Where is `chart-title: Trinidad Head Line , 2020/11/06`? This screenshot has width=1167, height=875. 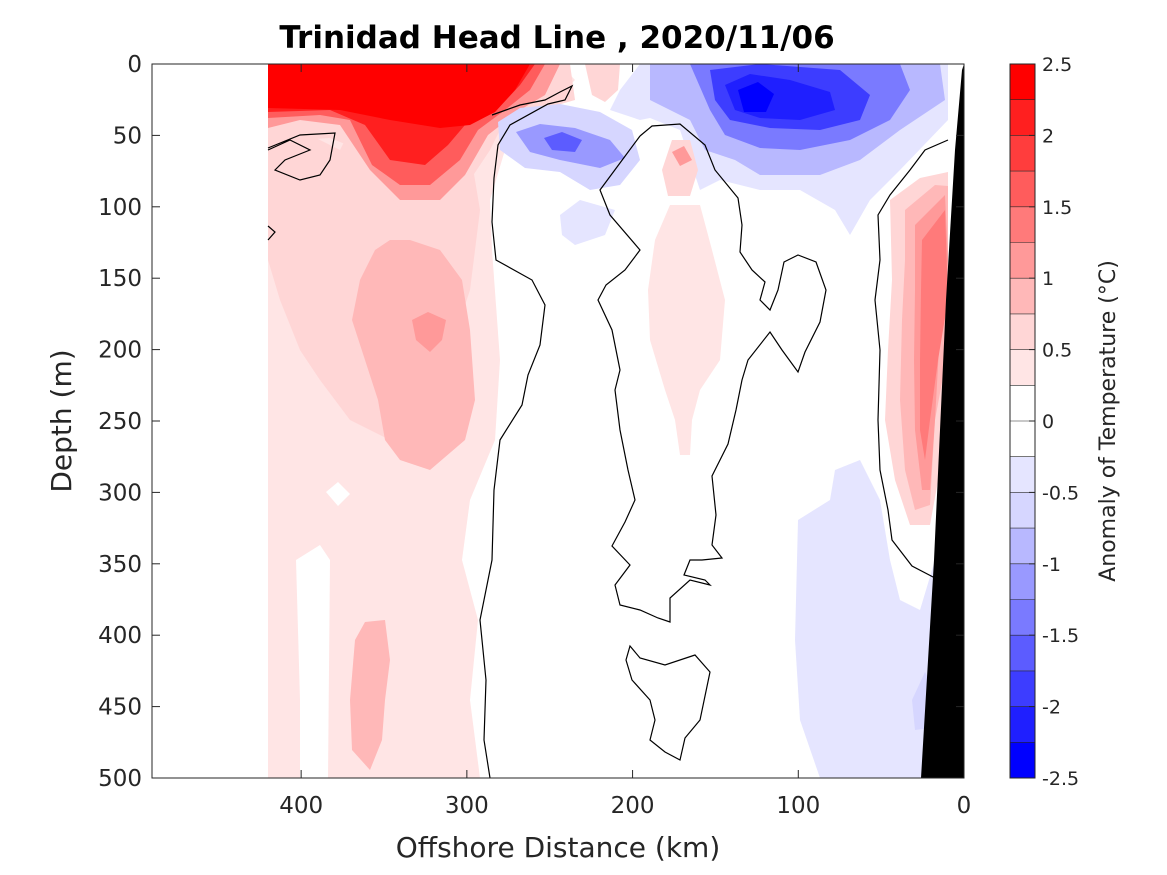 chart-title: Trinidad Head Line , 2020/11/06 is located at coordinates (556, 38).